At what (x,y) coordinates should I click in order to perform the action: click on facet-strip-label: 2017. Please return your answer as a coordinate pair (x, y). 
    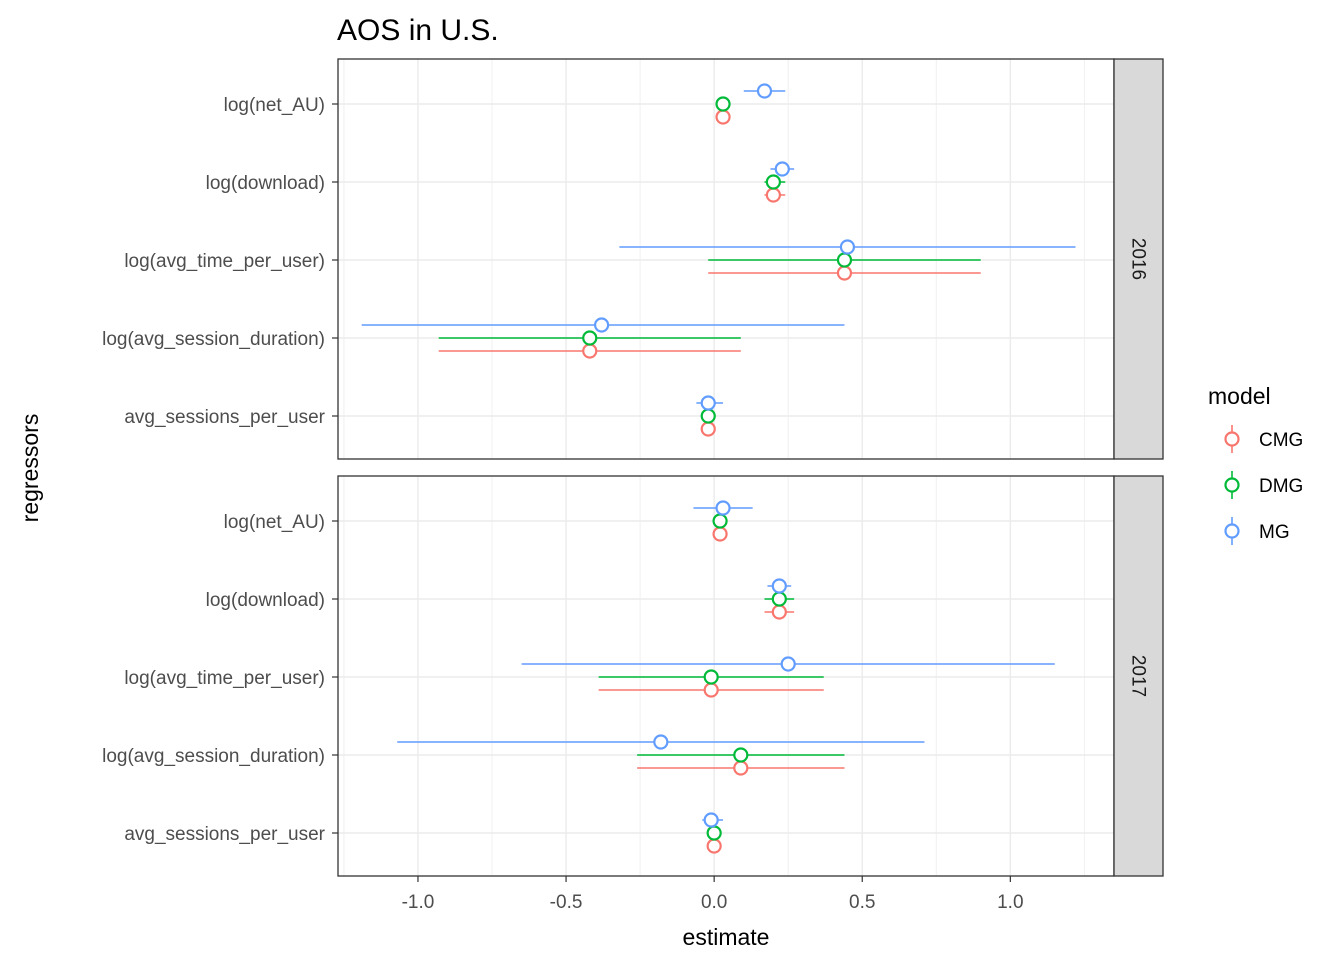
    Looking at the image, I should click on (1138, 676).